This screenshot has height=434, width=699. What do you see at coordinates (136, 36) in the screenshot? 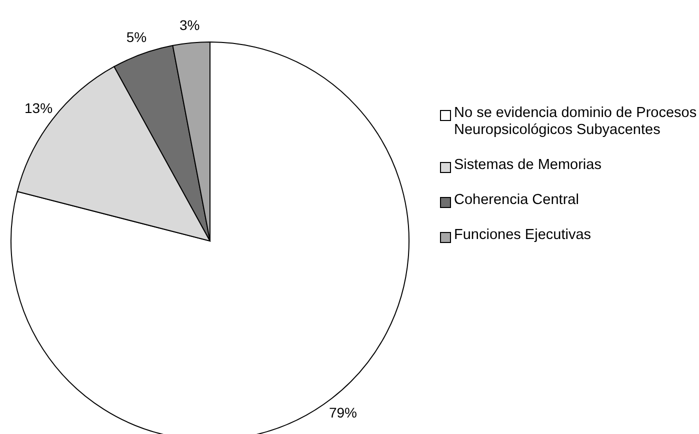
I see `data-label: 5%` at bounding box center [136, 36].